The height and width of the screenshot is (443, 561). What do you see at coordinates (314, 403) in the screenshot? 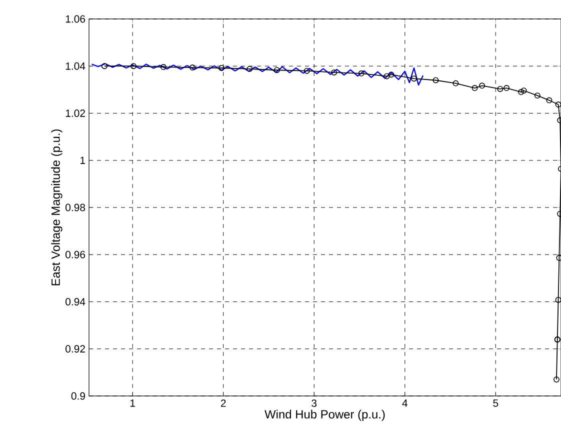
I see `x-tick-label: 3` at bounding box center [314, 403].